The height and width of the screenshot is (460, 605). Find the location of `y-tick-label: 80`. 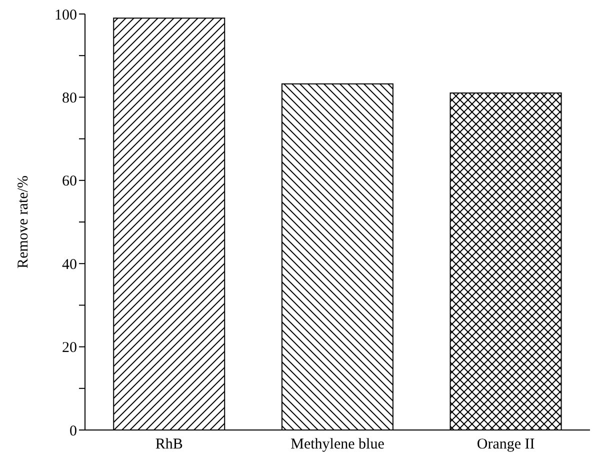

y-tick-label: 80 is located at coordinates (69, 98).